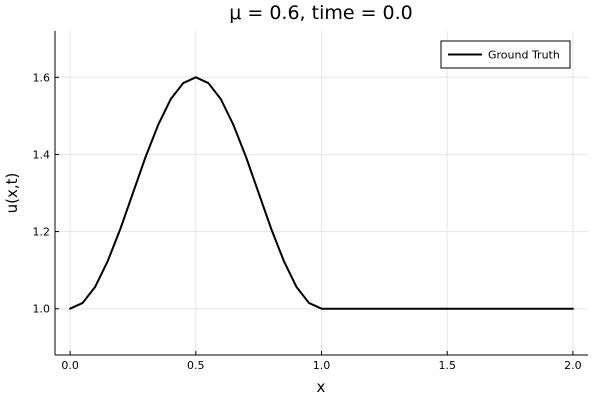 Image resolution: width=600 pixels, height=400 pixels. Describe the element at coordinates (573, 365) in the screenshot. I see `x-tick-label-4: 2.0` at that location.